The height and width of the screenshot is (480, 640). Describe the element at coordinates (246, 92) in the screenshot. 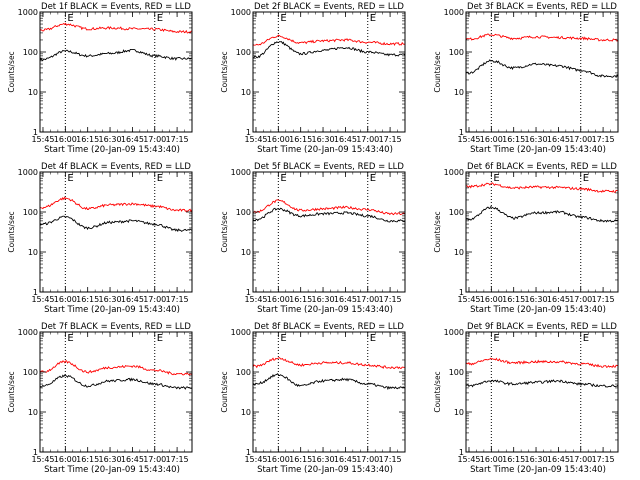

I see `y-tick-label: 10` at that location.